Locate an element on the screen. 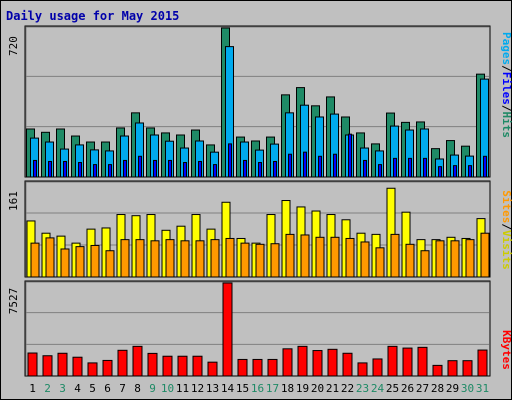 The width and height of the screenshot is (512, 400). day-label: 19 is located at coordinates (302, 388).